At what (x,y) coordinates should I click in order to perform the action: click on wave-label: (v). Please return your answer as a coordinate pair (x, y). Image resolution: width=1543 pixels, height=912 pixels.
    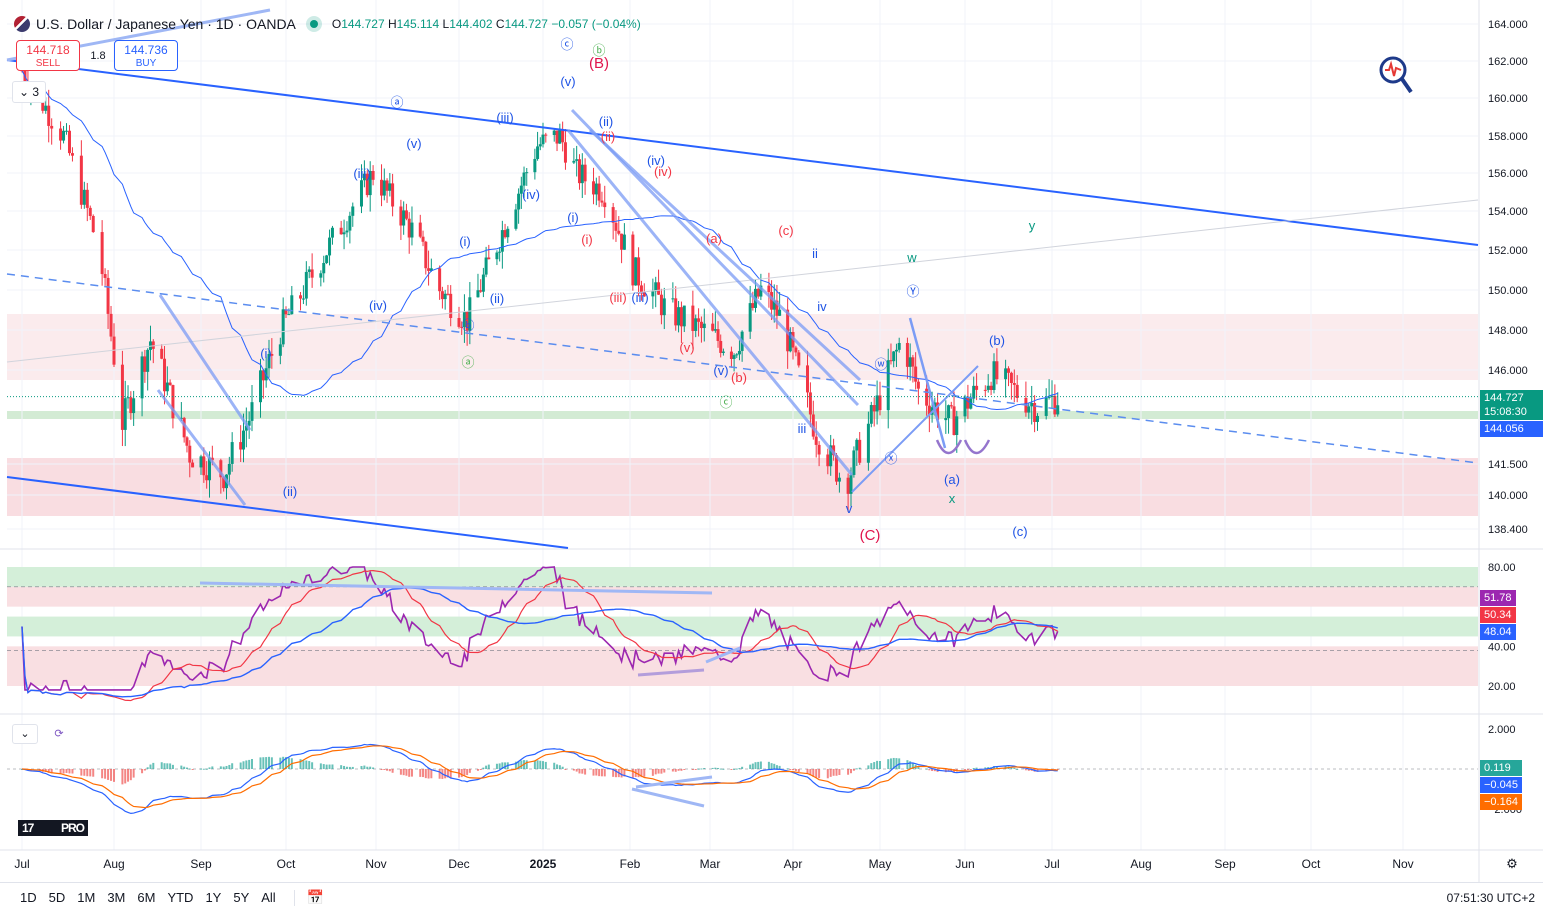
    Looking at the image, I should click on (413, 143).